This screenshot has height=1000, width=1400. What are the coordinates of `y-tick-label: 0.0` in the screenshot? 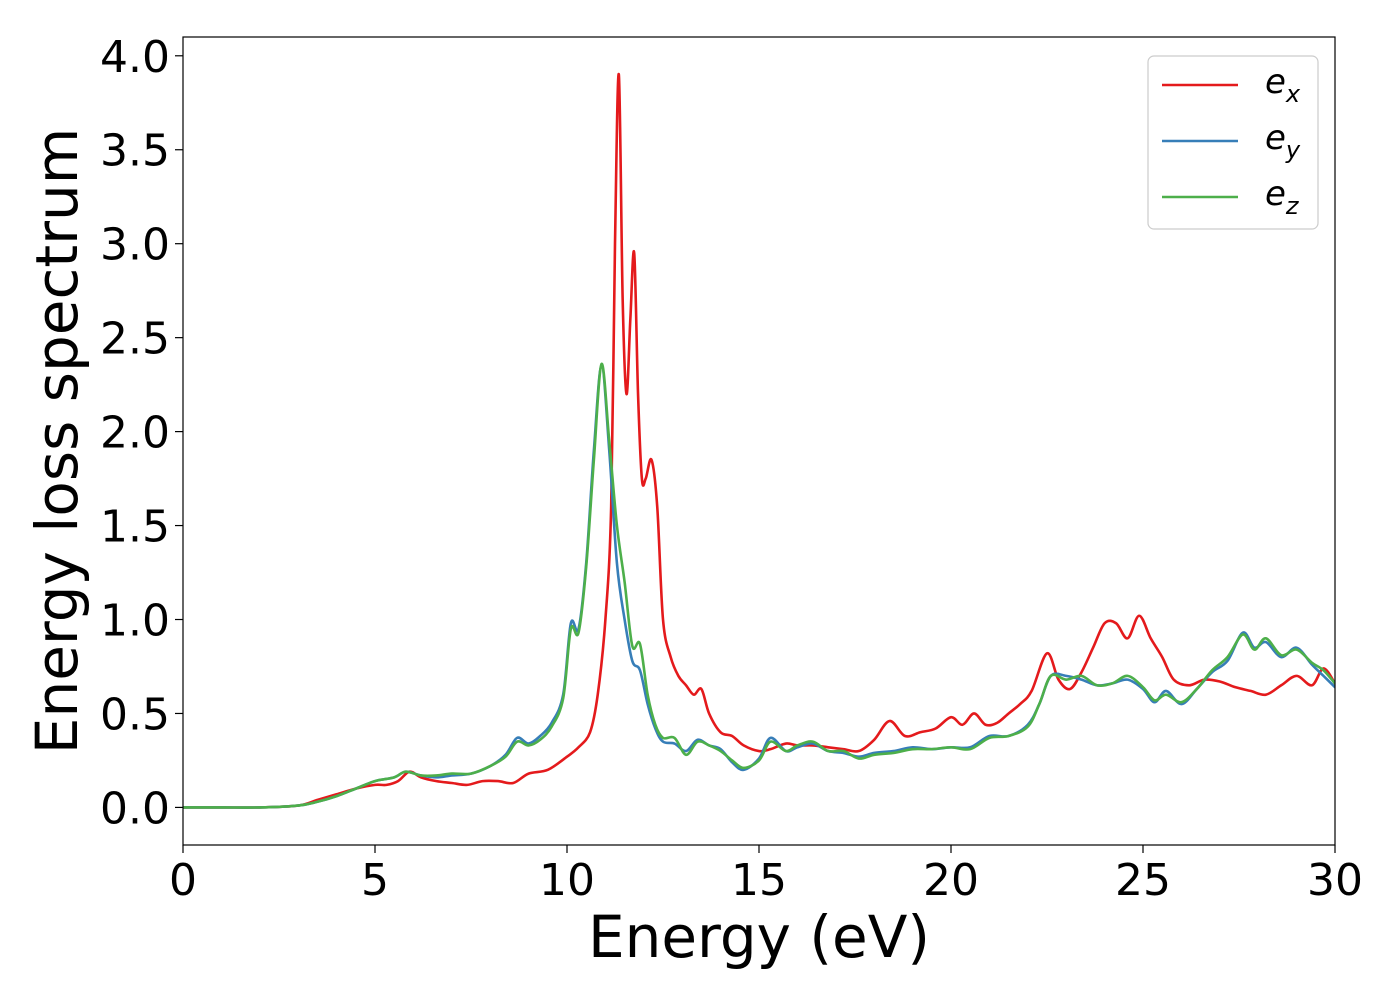 It's located at (135, 808).